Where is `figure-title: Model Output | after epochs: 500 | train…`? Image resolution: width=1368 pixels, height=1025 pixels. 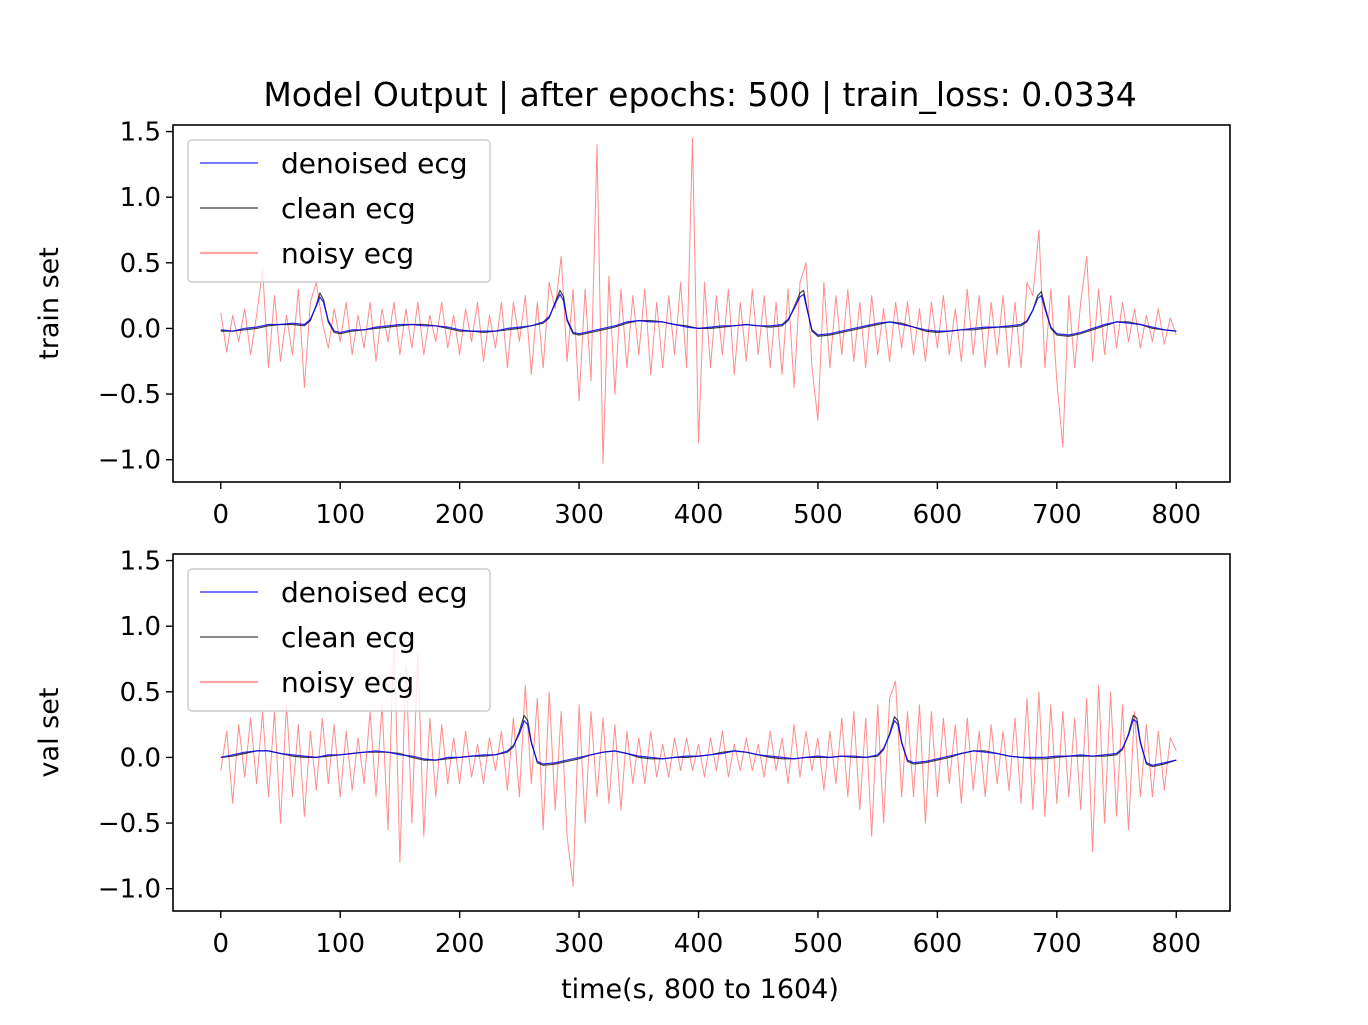
figure-title: Model Output | after epochs: 500 | train… is located at coordinates (699, 94).